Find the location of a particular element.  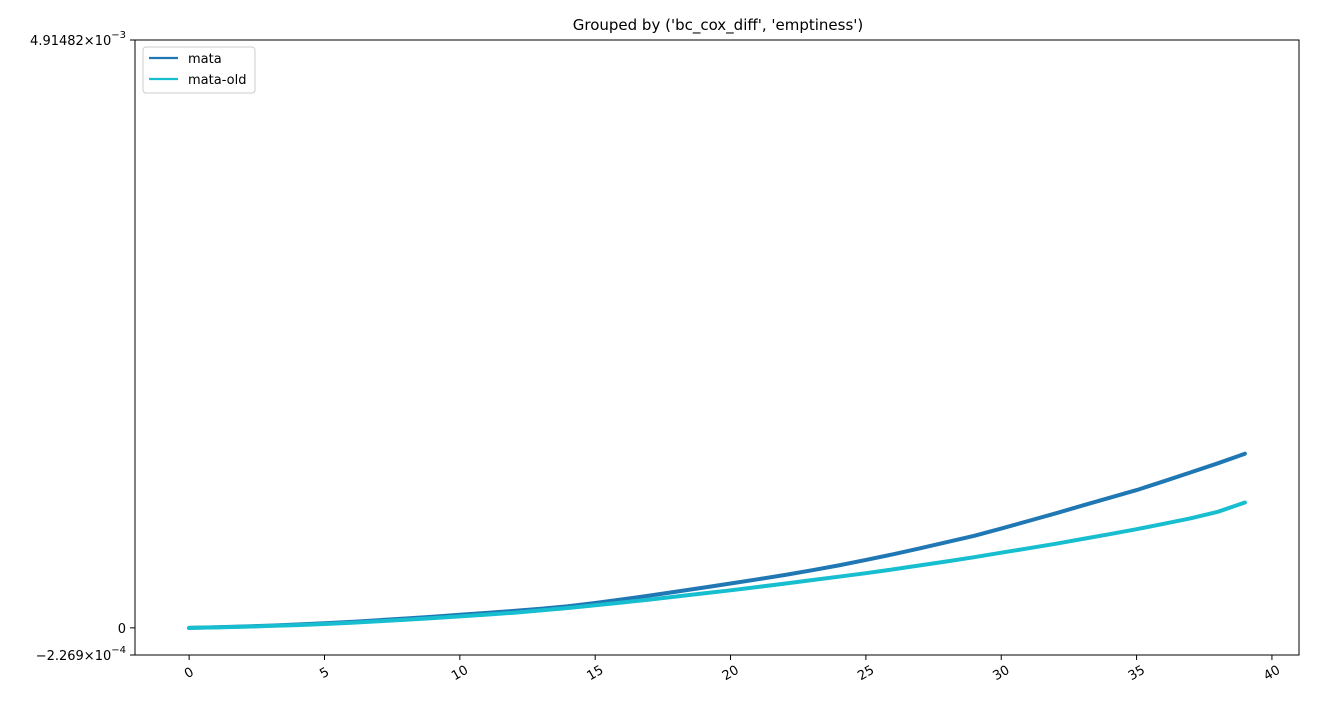

chart-title: Grouped by ('bc_cox_diff', 'emptiness') is located at coordinates (718, 25).